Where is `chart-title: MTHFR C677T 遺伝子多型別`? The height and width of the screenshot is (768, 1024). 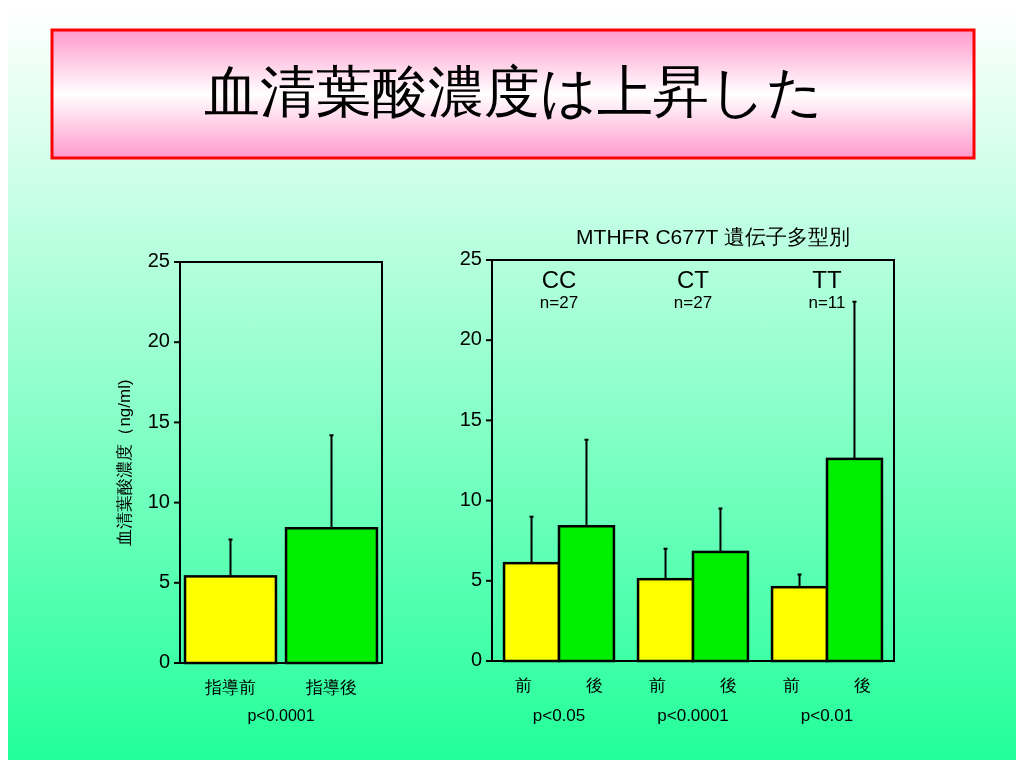 chart-title: MTHFR C677T 遺伝子多型別 is located at coordinates (713, 236).